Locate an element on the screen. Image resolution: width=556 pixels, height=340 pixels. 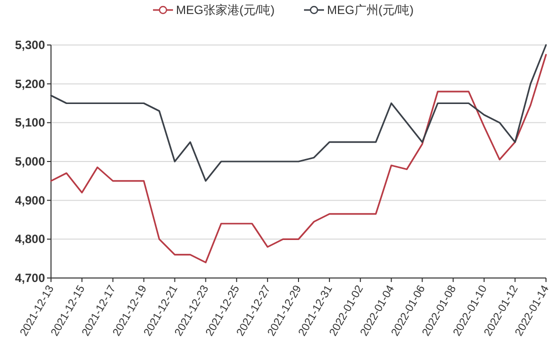
ytick: 4,900 is located at coordinates (29, 200).